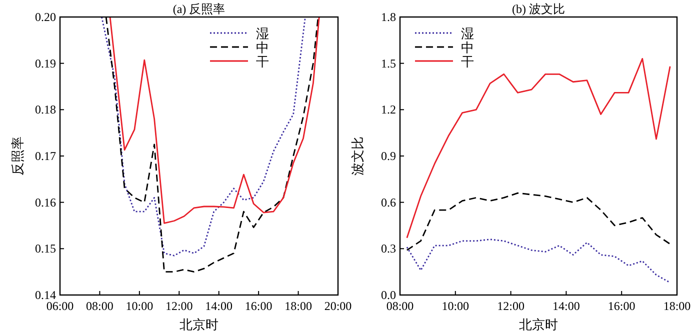 This screenshot has height=336, width=700. Describe the element at coordinates (338, 306) in the screenshot. I see `x-tick-label: 20:00` at that location.